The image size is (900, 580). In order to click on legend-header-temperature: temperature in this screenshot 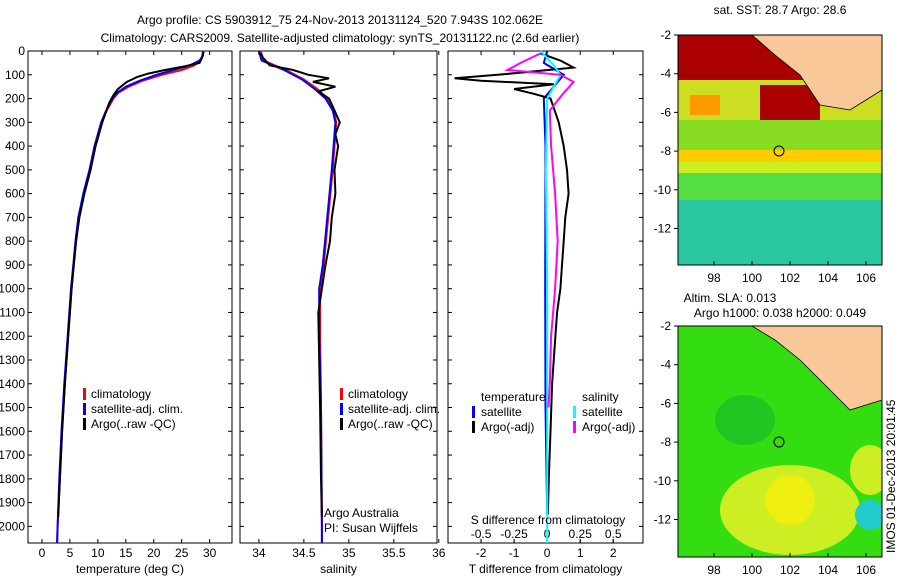, I will do `click(513, 397)`.